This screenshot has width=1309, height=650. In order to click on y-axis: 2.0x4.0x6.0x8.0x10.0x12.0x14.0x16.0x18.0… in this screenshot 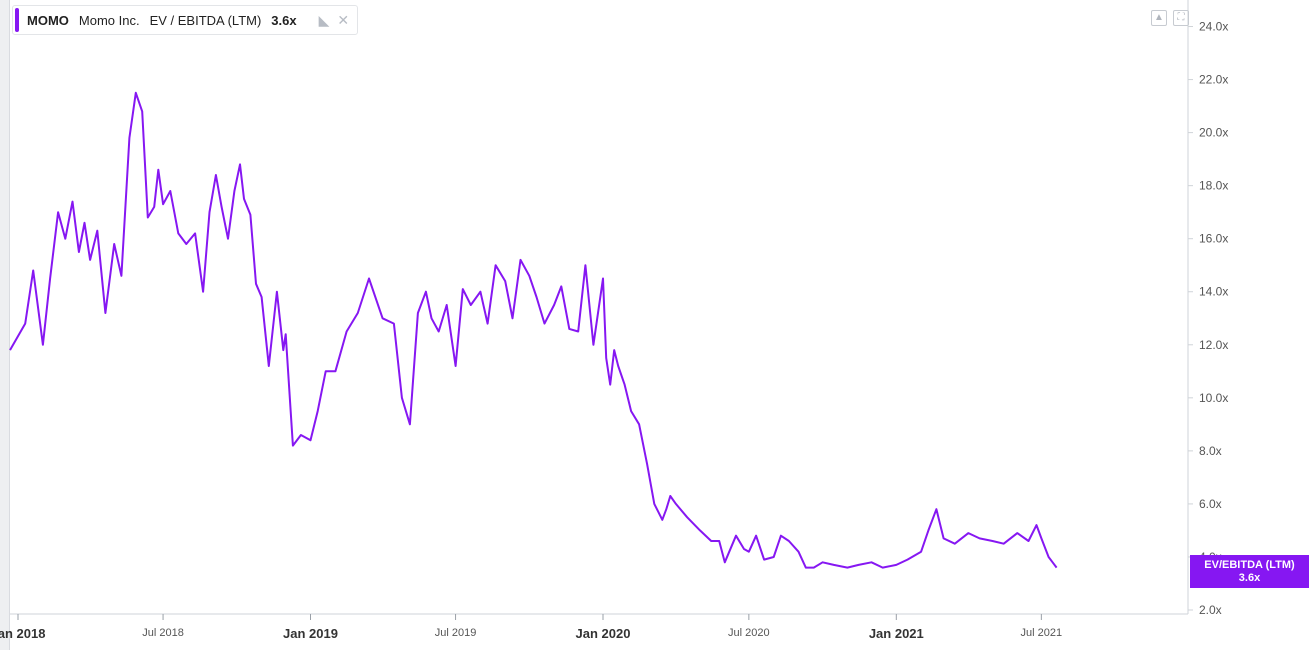, I will do `click(1208, 318)`.